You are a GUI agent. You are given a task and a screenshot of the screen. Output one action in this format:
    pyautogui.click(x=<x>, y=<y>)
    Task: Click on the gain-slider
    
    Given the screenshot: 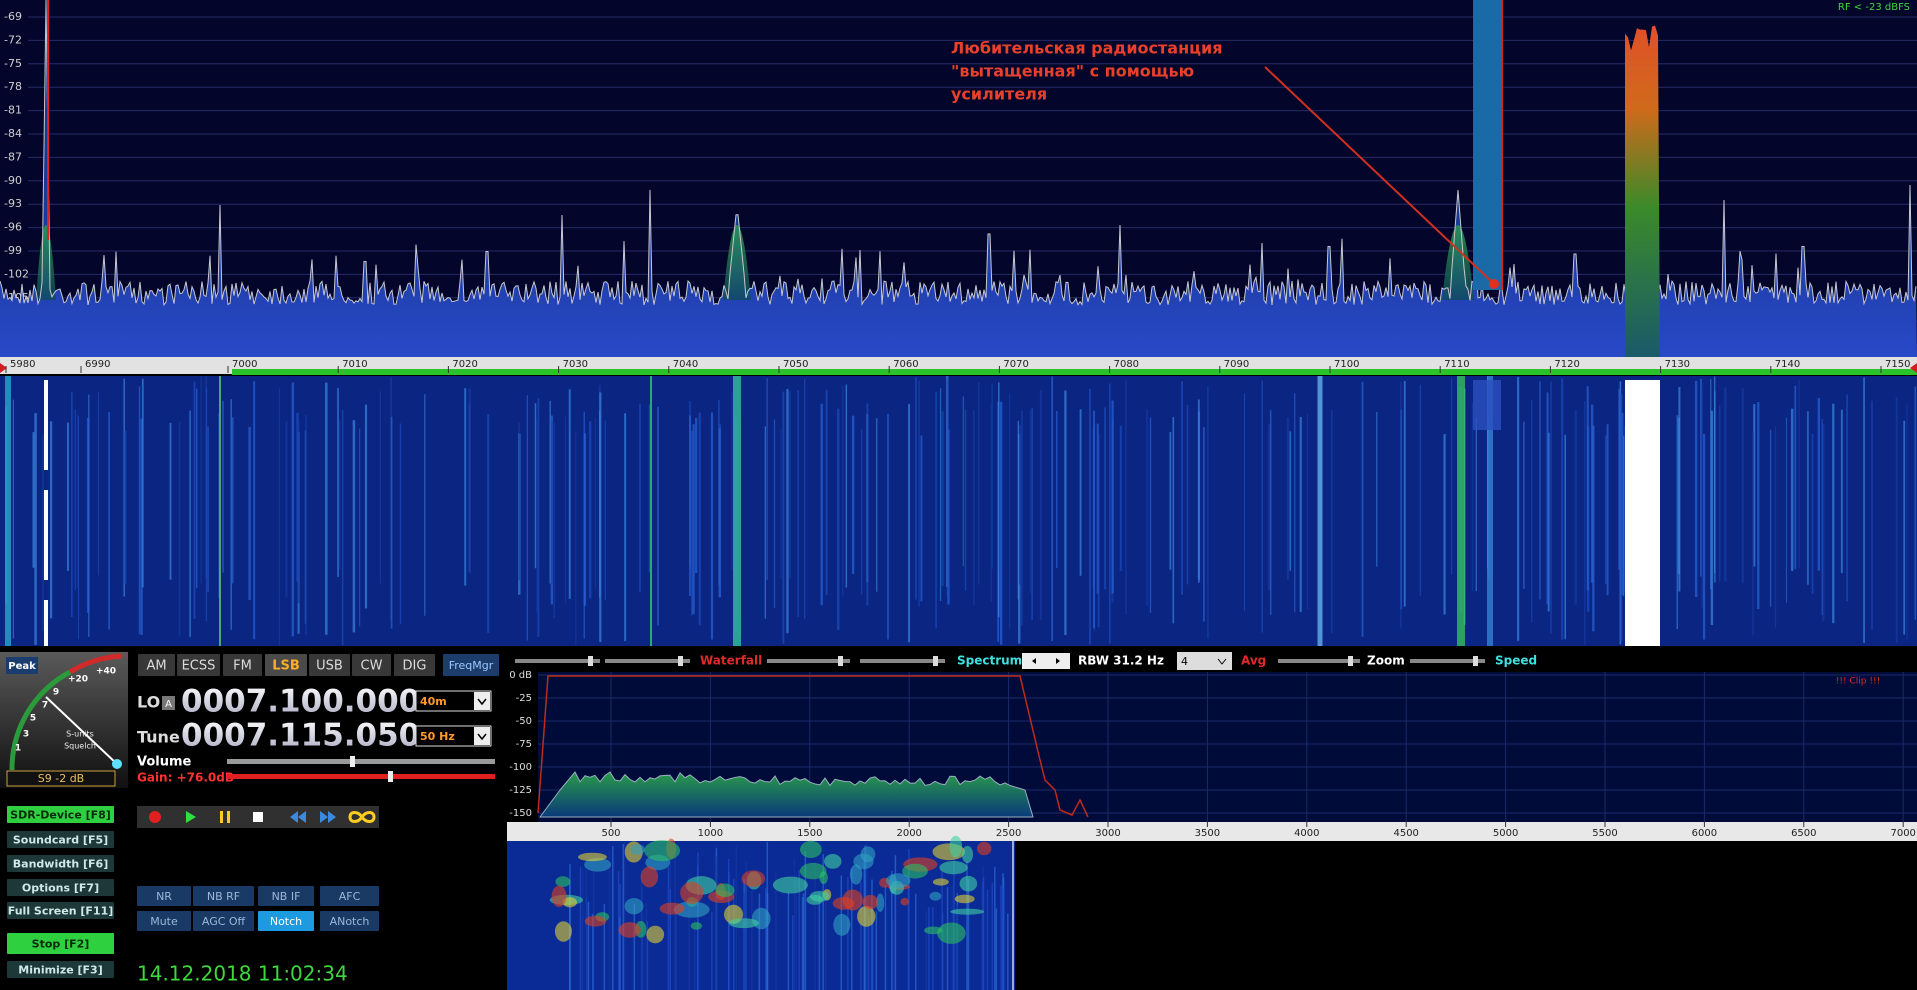 What is the action you would take?
    pyautogui.click(x=361, y=776)
    